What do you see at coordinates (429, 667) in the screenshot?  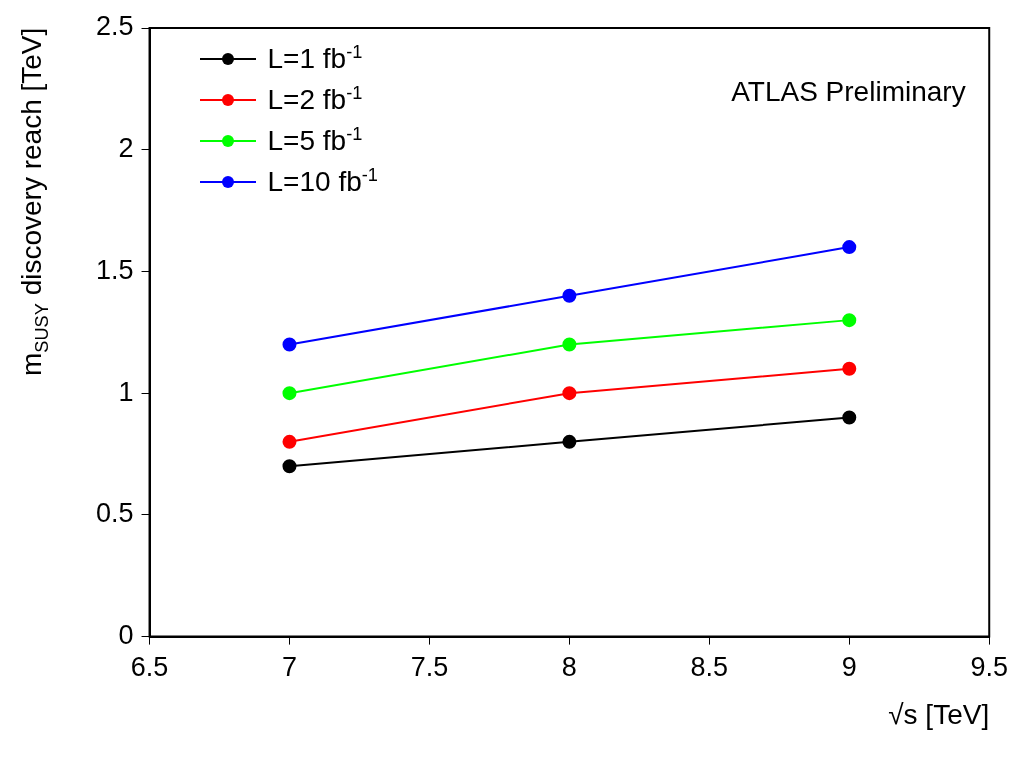 I see `x-tick-label: 7.5` at bounding box center [429, 667].